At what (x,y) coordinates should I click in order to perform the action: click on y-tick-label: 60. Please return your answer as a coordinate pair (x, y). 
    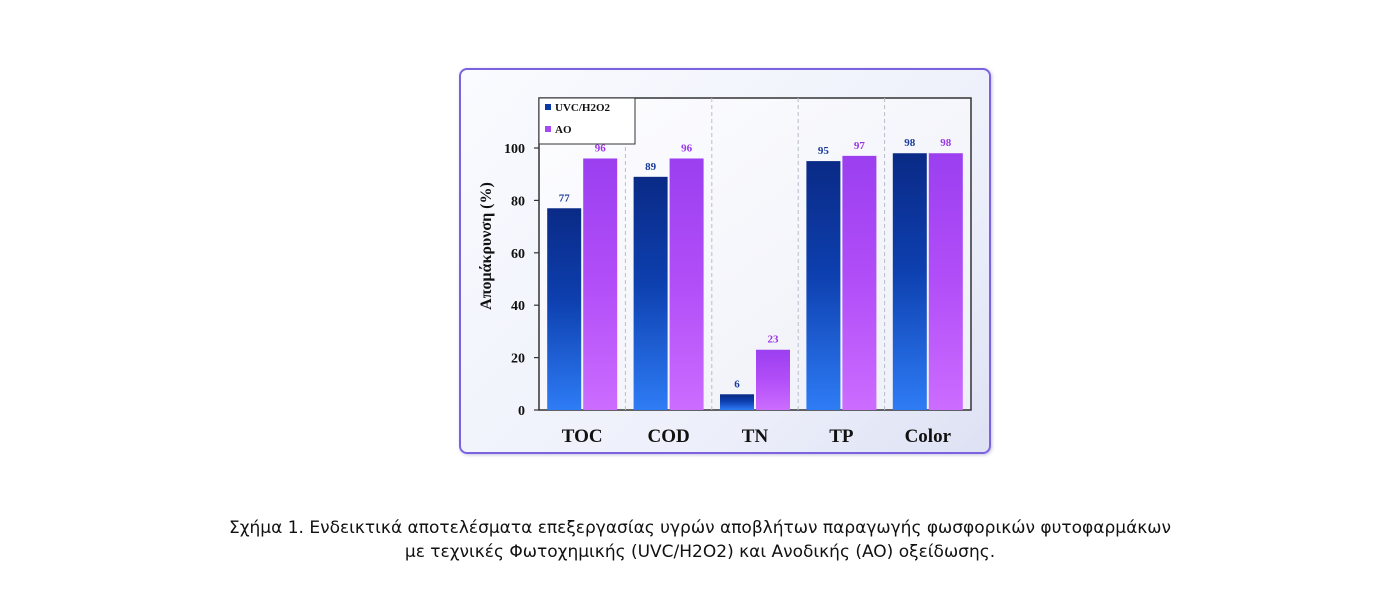
    Looking at the image, I should click on (518, 254).